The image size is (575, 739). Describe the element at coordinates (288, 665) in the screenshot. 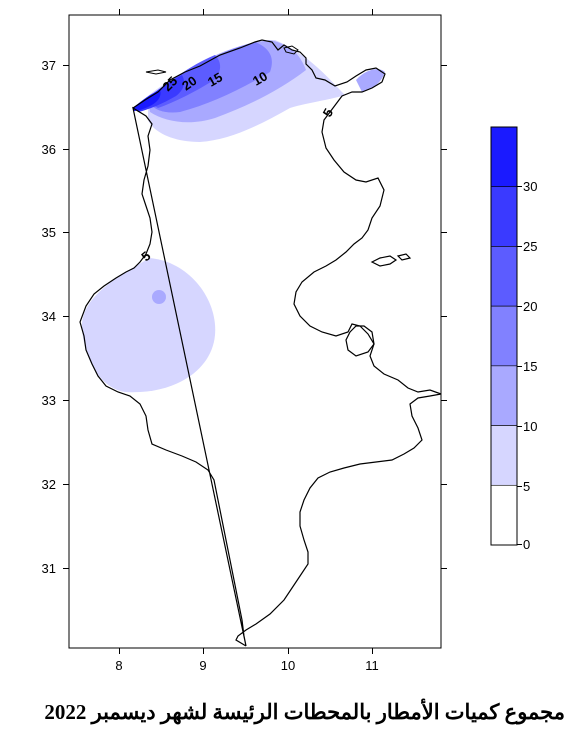

I see `x-tick-label: 10` at that location.